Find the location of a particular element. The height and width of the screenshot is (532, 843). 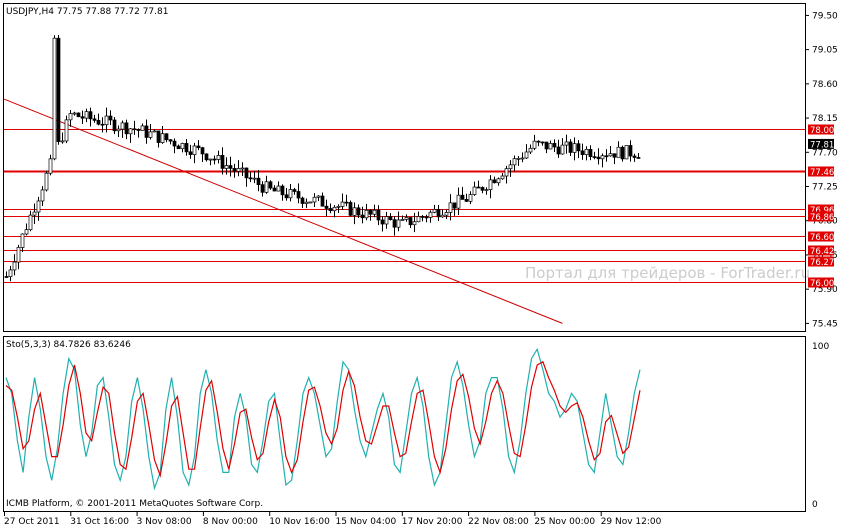

x-tick-label: 17 Nov 20:00 is located at coordinates (432, 522).